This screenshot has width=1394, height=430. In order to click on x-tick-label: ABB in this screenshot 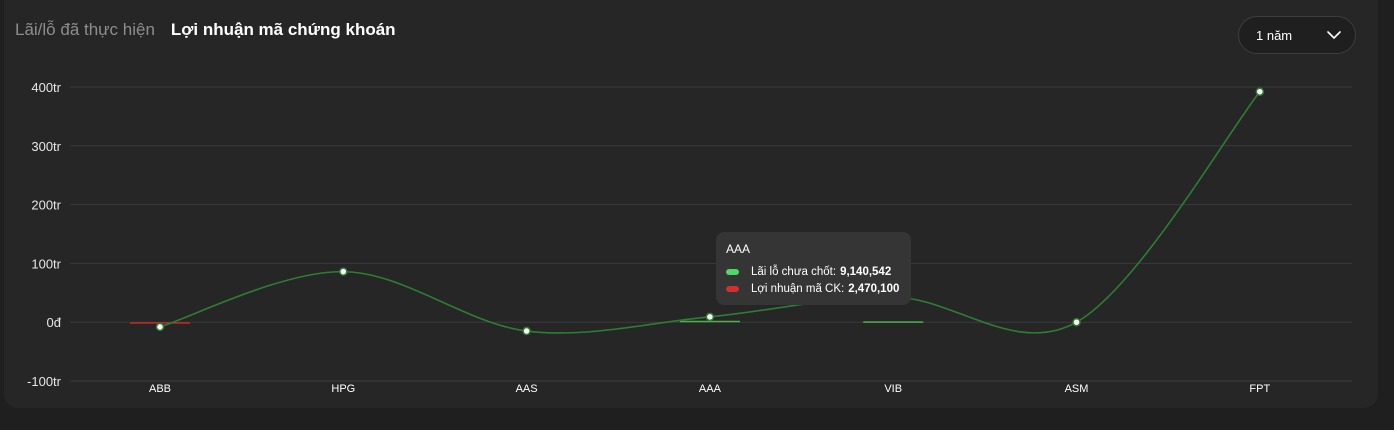, I will do `click(160, 389)`.